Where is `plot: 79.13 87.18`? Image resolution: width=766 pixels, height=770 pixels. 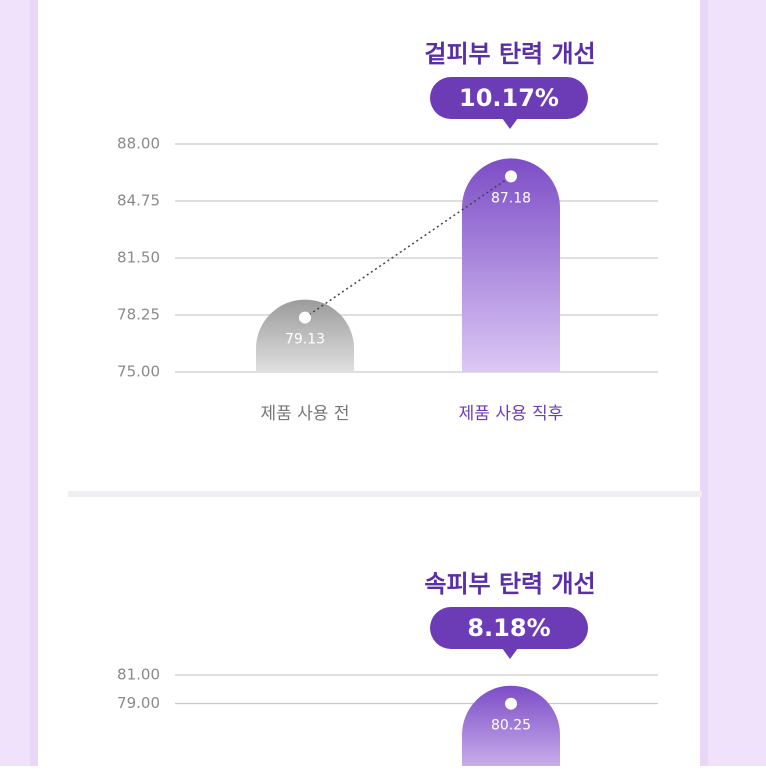
plot: 79.13 87.18 is located at coordinates (408, 265).